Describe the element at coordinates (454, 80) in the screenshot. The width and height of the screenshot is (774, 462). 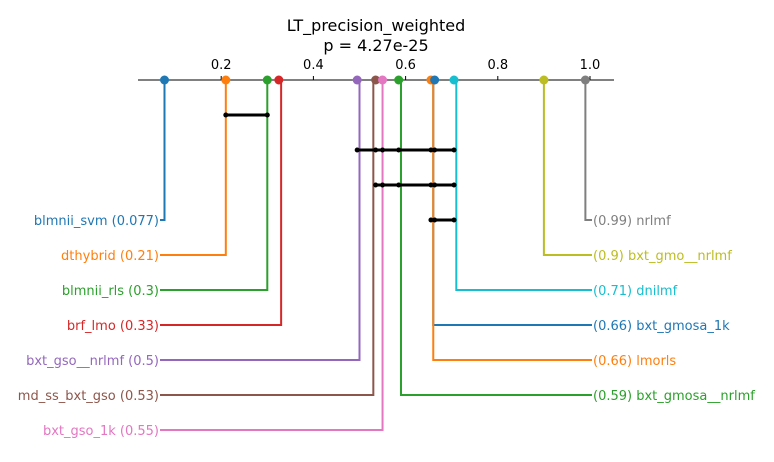
I see `point-dnilmf` at that location.